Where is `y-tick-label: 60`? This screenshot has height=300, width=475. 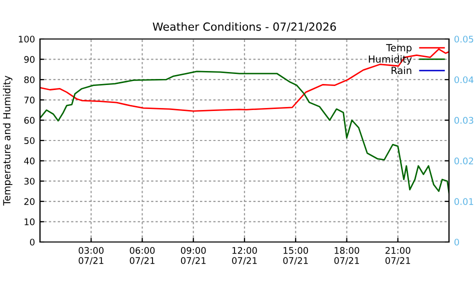
y-tick-label: 60 is located at coordinates (29, 120).